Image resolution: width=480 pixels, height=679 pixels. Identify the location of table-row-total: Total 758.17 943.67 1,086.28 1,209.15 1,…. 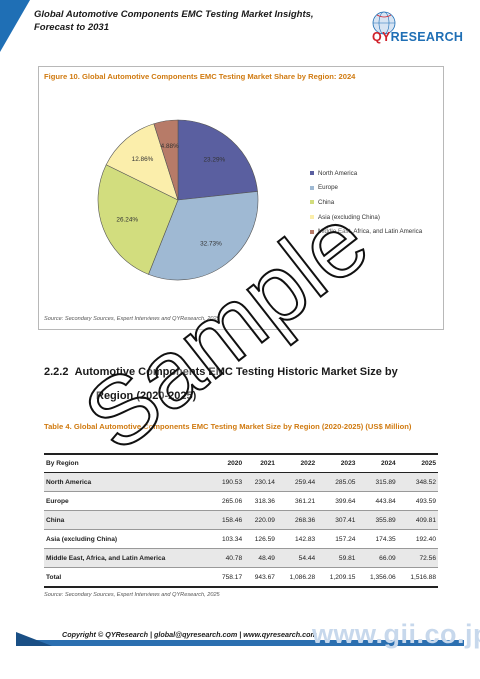
(241, 577).